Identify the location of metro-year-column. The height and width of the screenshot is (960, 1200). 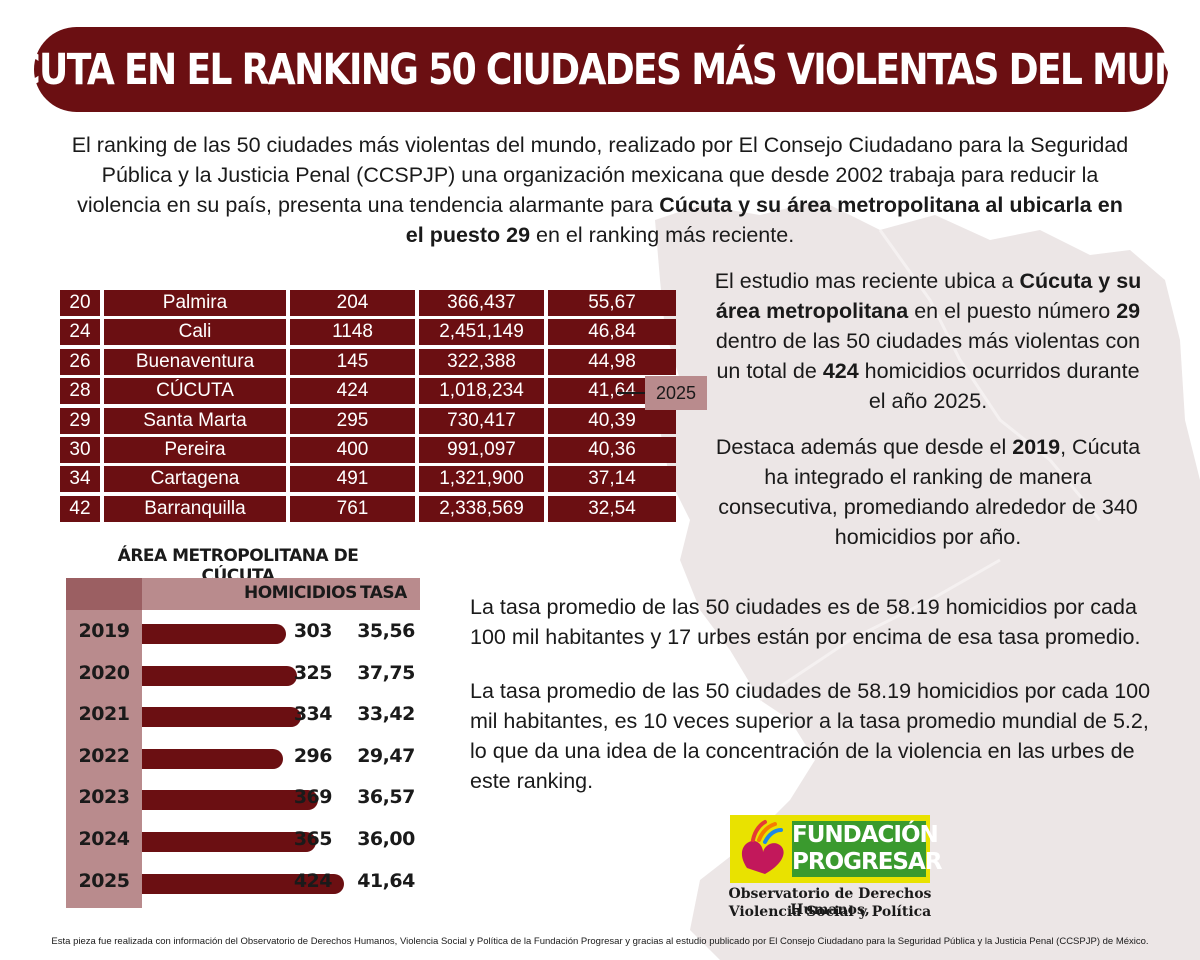
(104, 759).